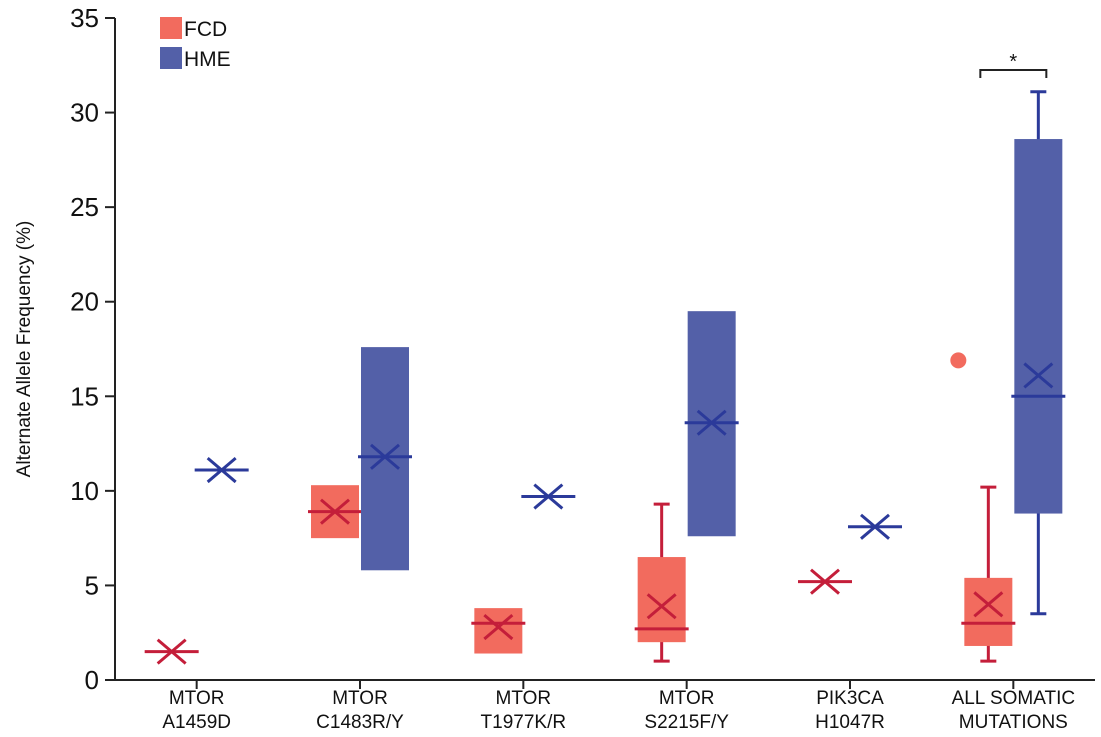  Describe the element at coordinates (686, 722) in the screenshot. I see `x-tick-label: S2215F/Y` at that location.